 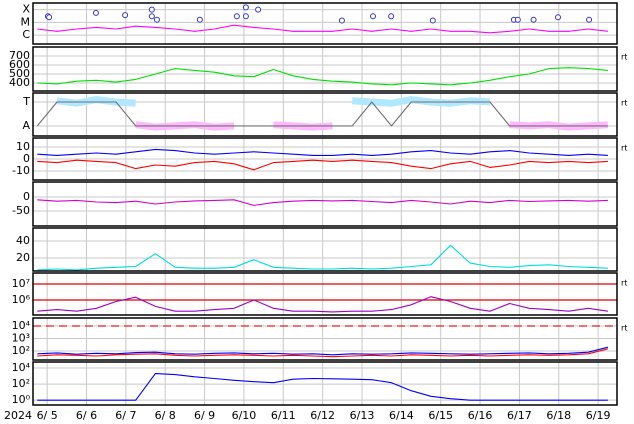 I want to click on y-tick-label: 700, so click(x=19, y=55).